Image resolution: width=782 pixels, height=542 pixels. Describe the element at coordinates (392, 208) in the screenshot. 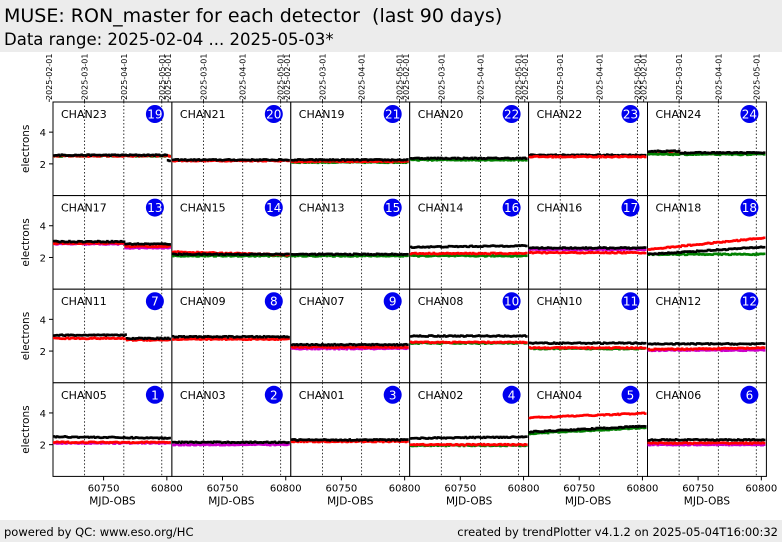

I see `detector-badge-number: 15` at that location.